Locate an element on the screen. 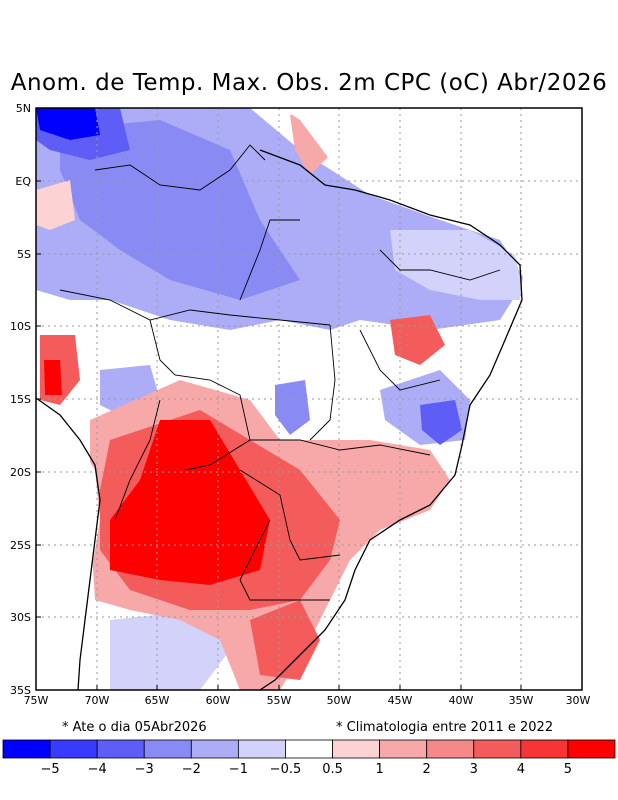 Image resolution: width=618 pixels, height=800 pixels. lat-label: 20S is located at coordinates (20, 472).